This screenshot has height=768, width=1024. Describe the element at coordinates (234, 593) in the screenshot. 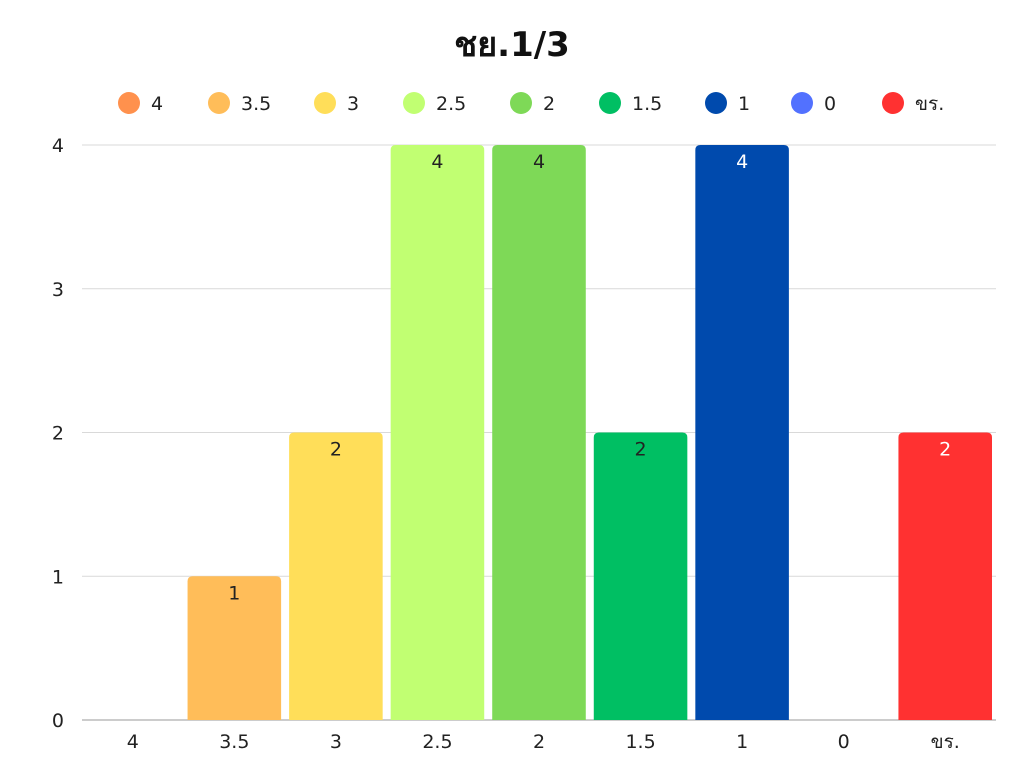

I see `bar-value-label: 1` at that location.